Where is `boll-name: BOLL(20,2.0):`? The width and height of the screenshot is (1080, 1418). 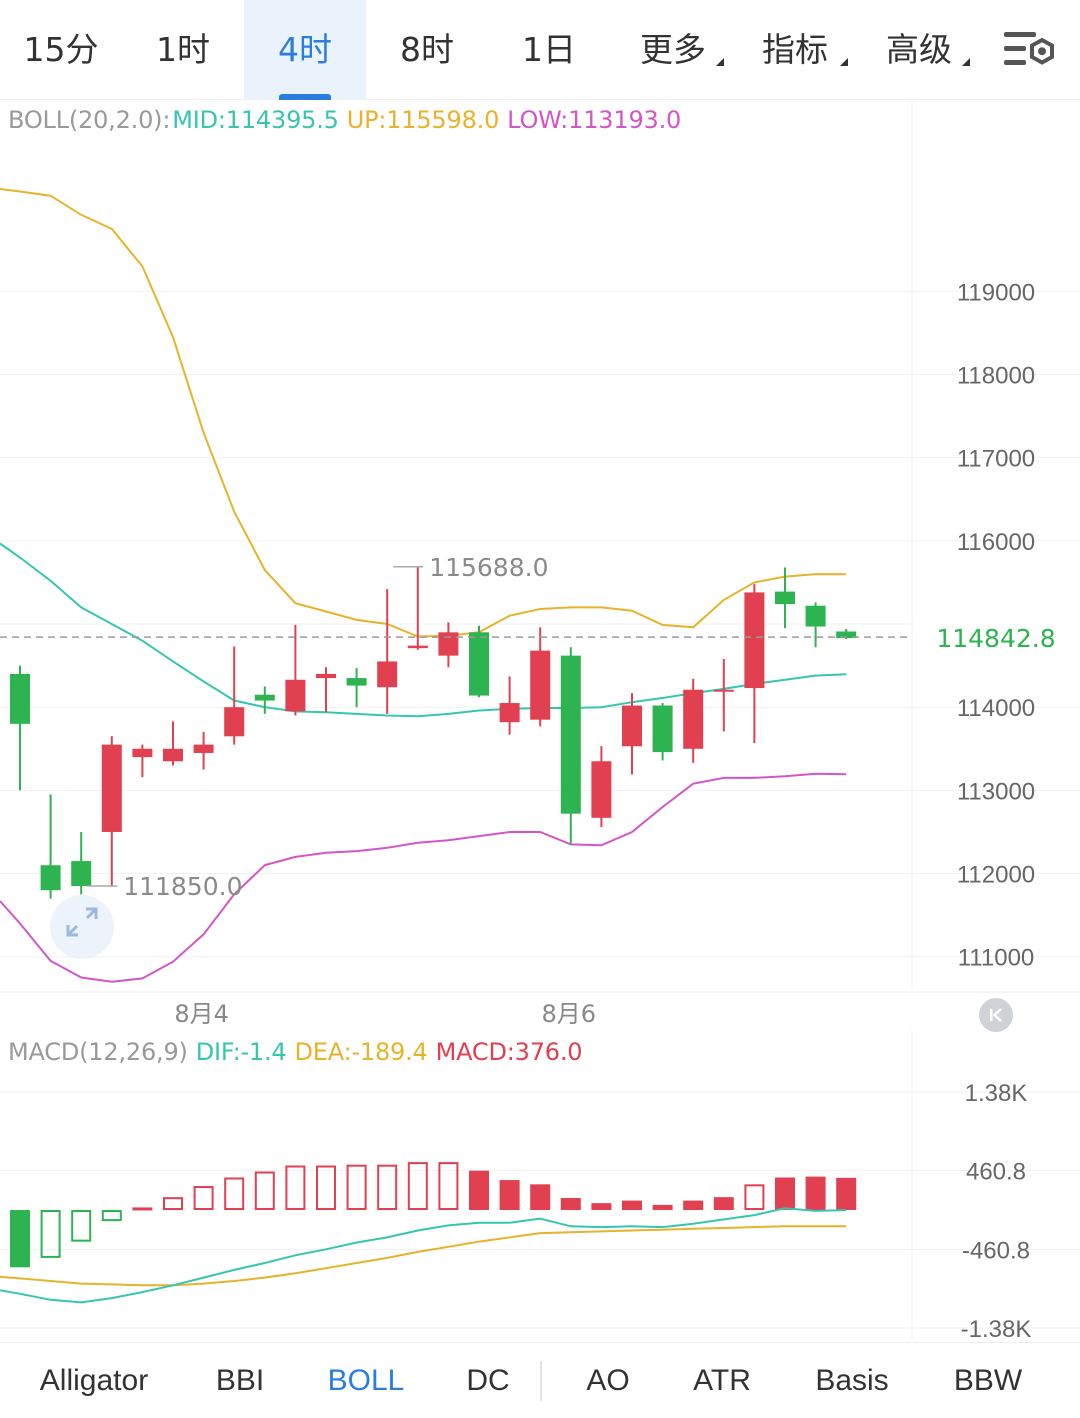
boll-name: BOLL(20,2.0): is located at coordinates (89, 120).